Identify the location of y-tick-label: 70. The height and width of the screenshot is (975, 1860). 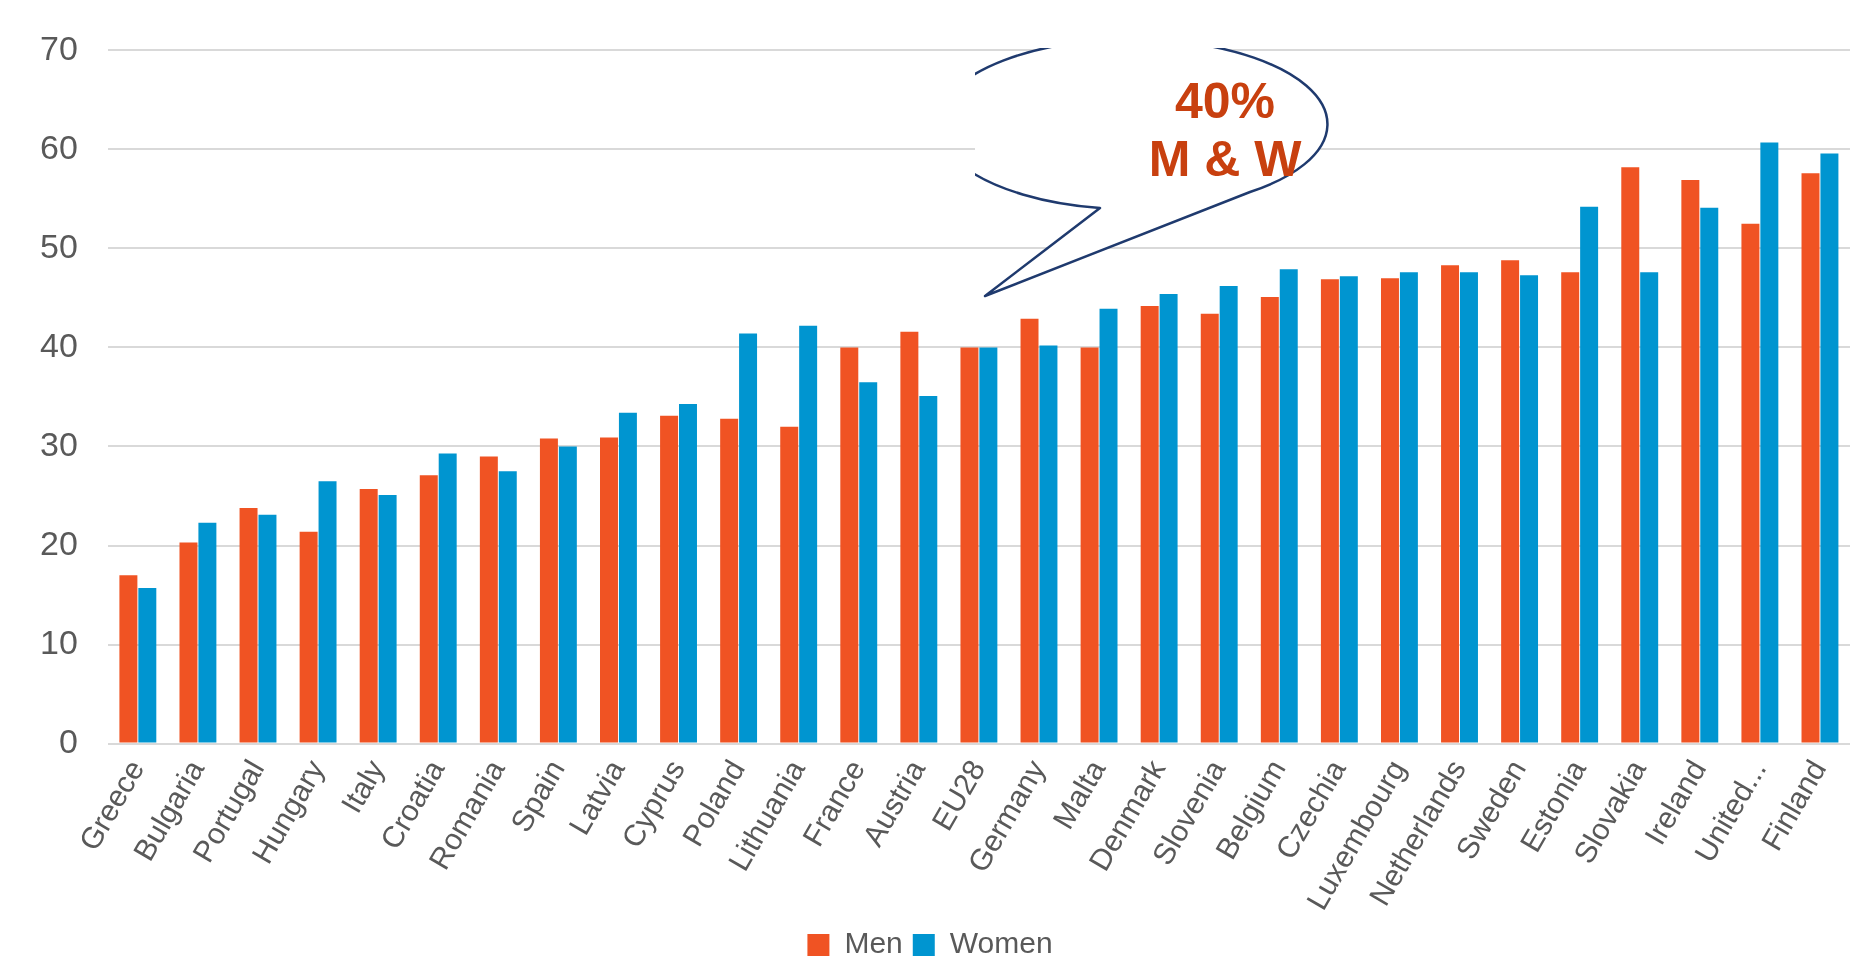
(58, 47).